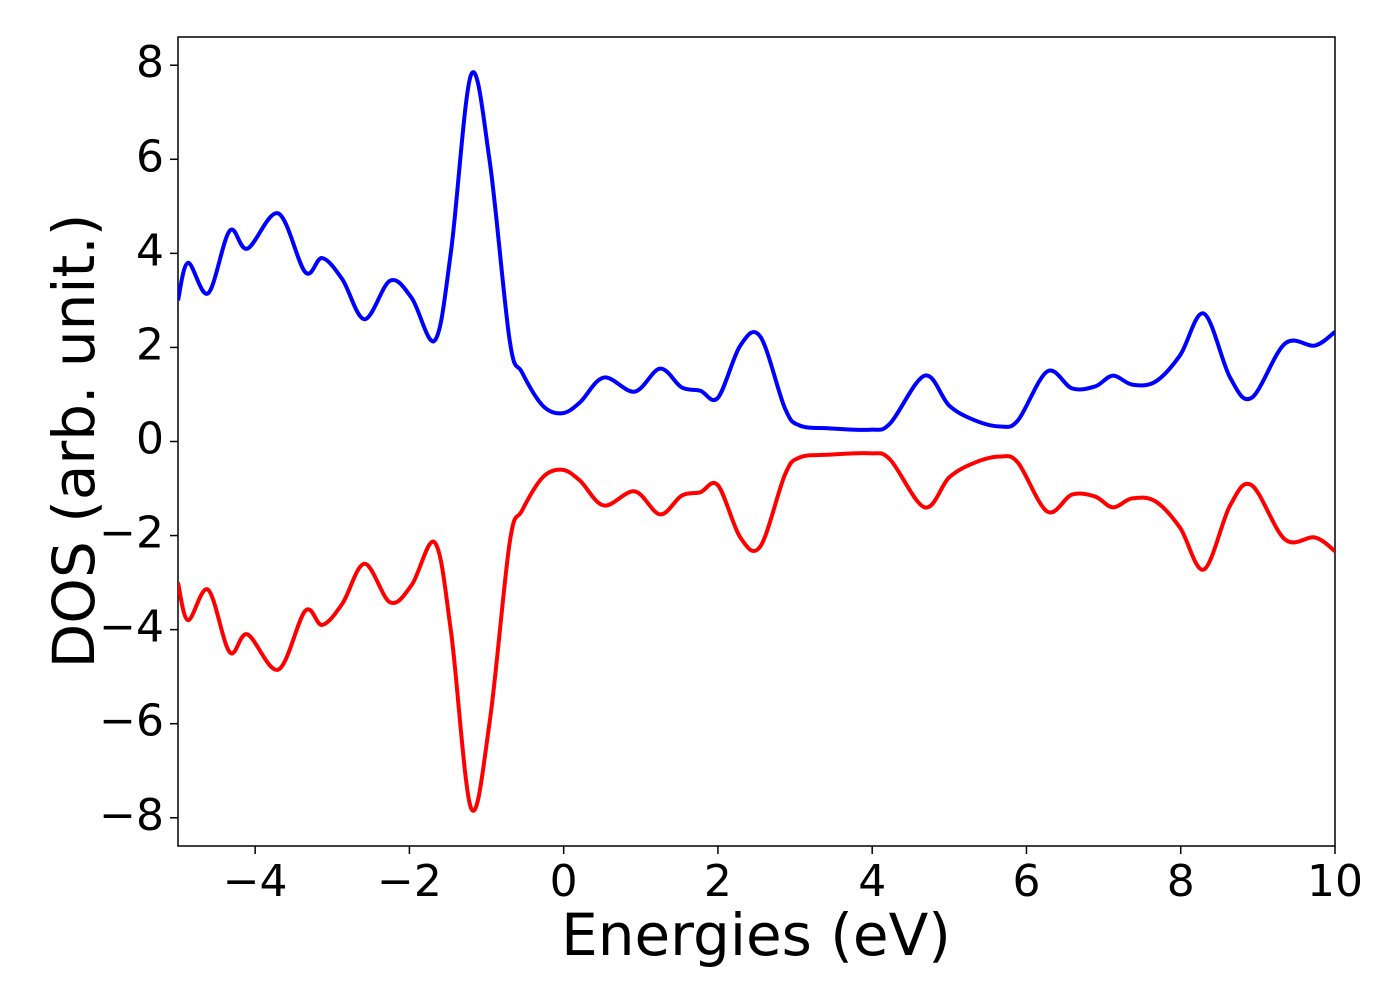  Describe the element at coordinates (150, 250) in the screenshot. I see `y-tick-label: 4` at that location.